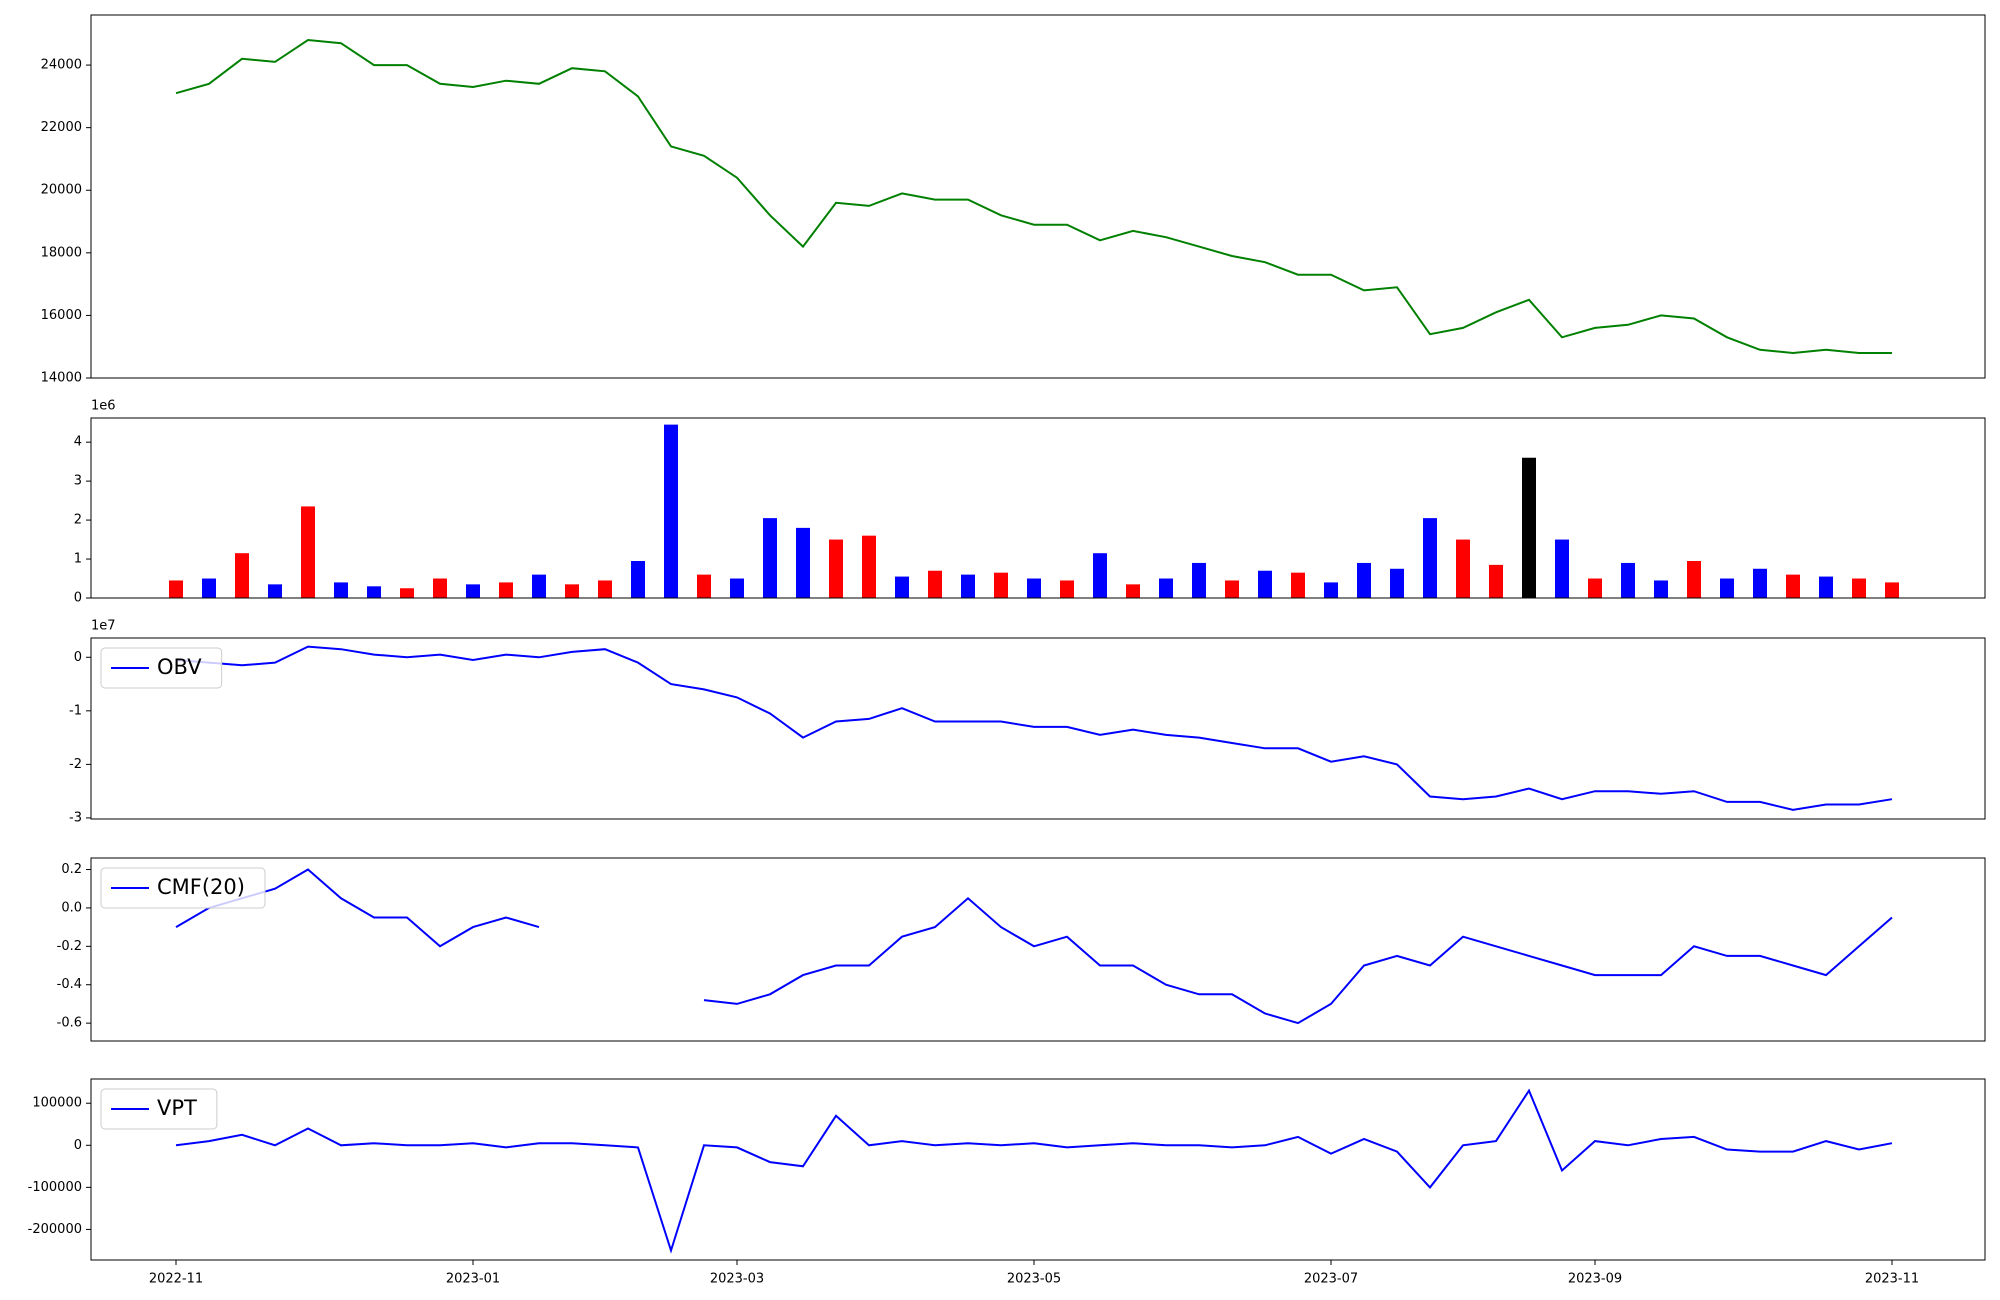  What do you see at coordinates (61, 65) in the screenshot?
I see `y-tick-label: 24000` at bounding box center [61, 65].